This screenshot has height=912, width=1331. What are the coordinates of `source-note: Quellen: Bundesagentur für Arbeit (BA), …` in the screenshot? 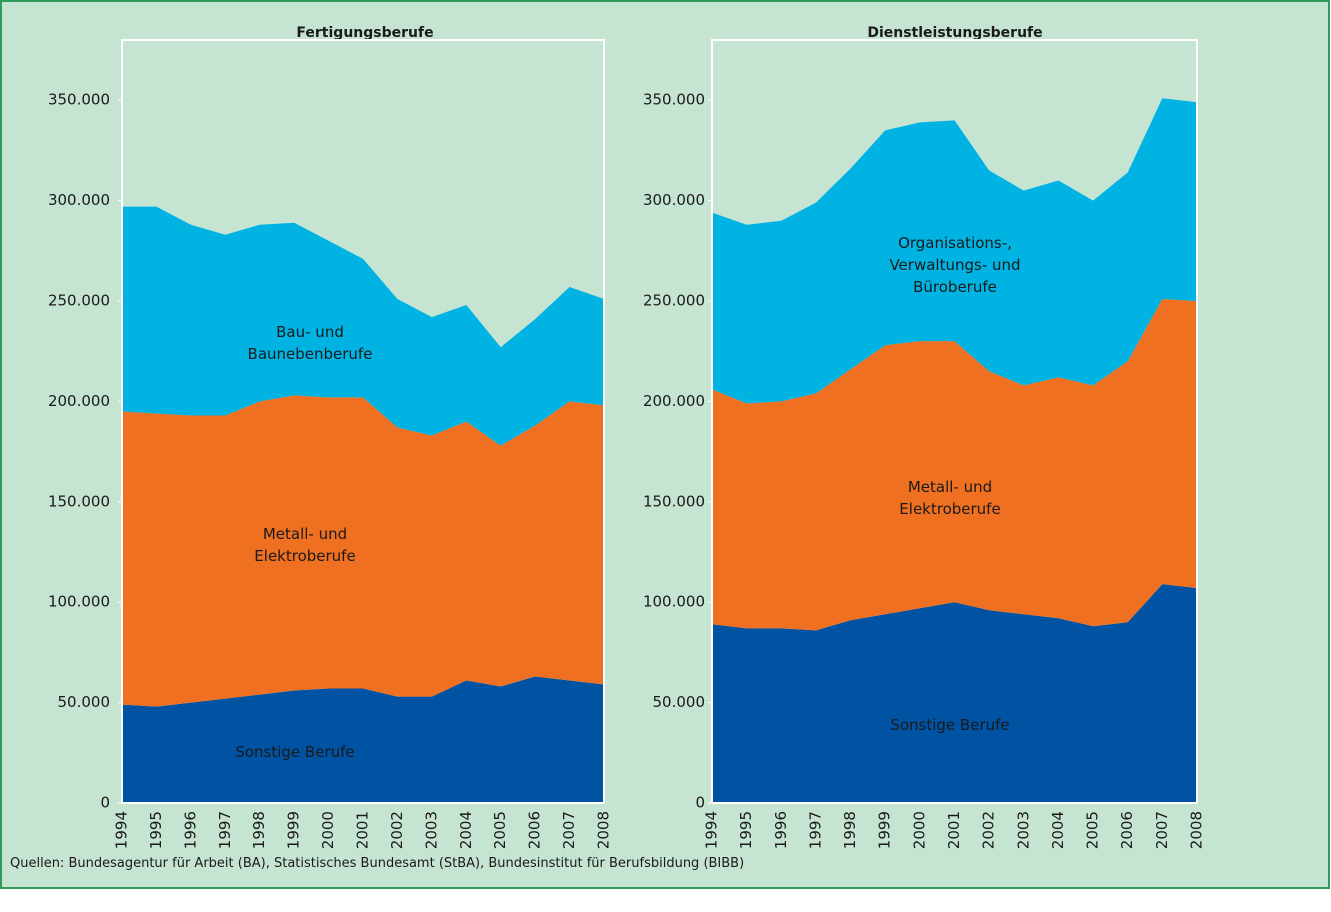 It's located at (377, 863).